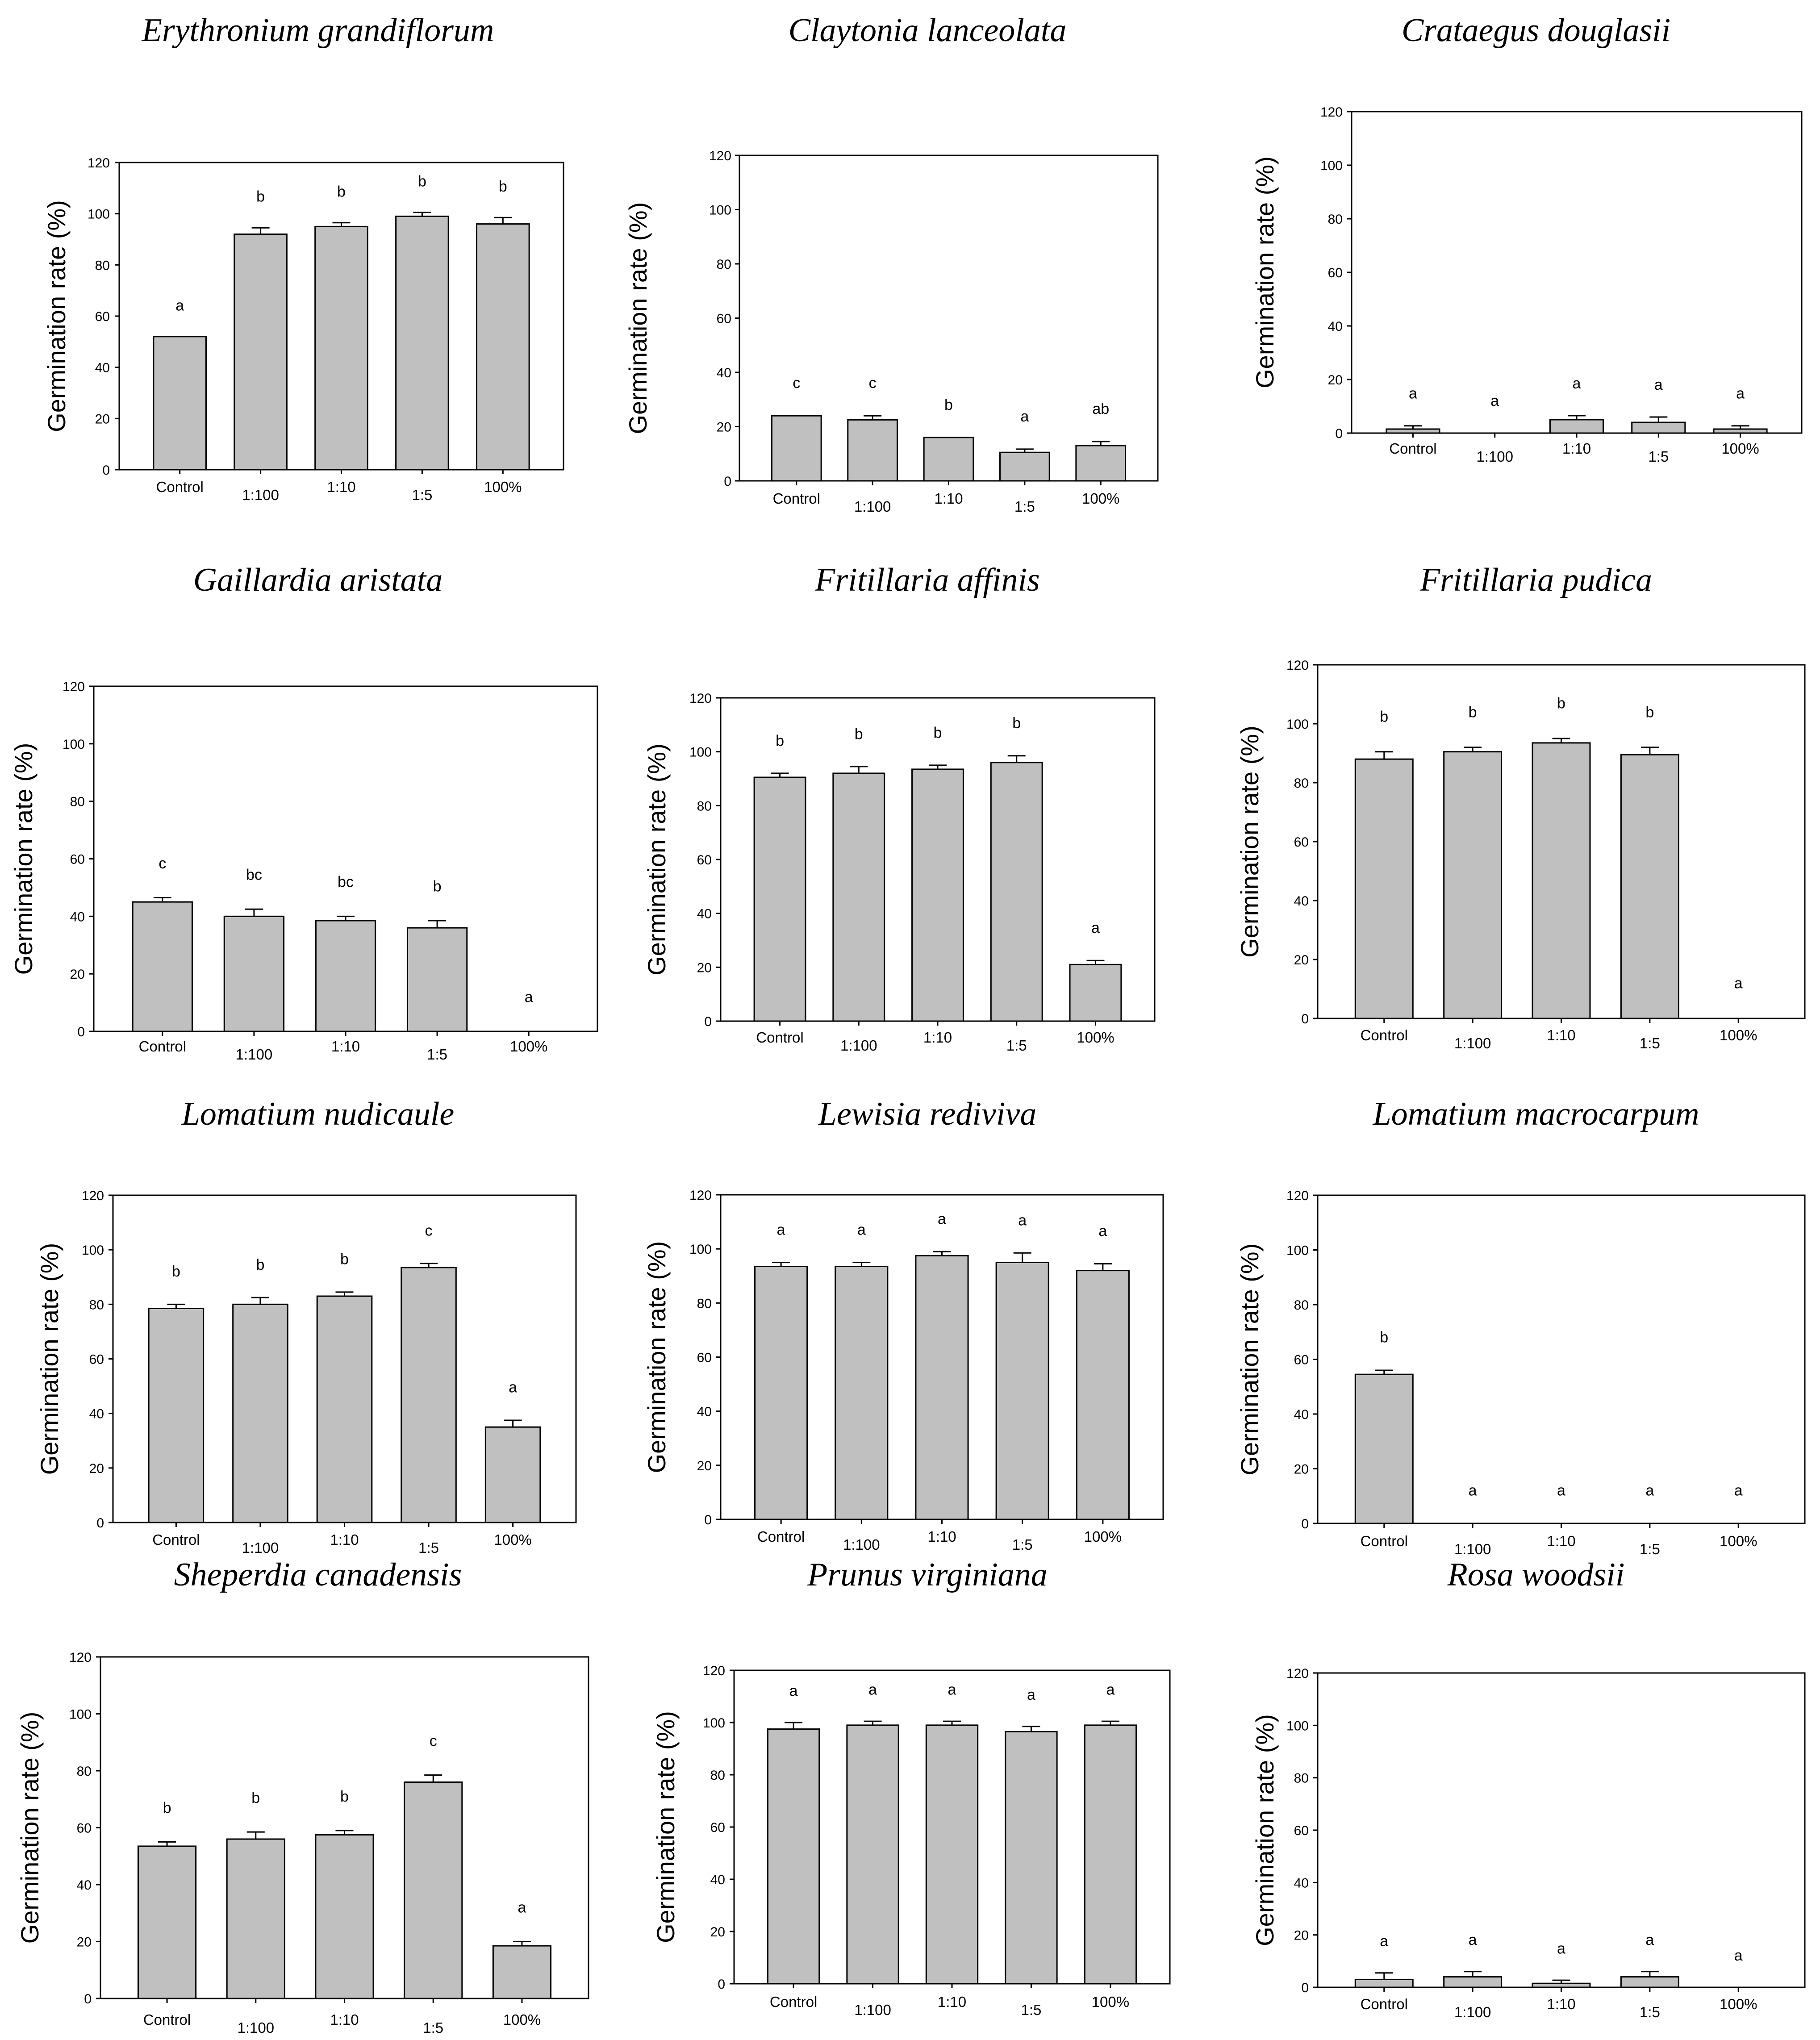 The width and height of the screenshot is (1820, 2040). I want to click on panel-title: Prunus virginiana, so click(927, 1575).